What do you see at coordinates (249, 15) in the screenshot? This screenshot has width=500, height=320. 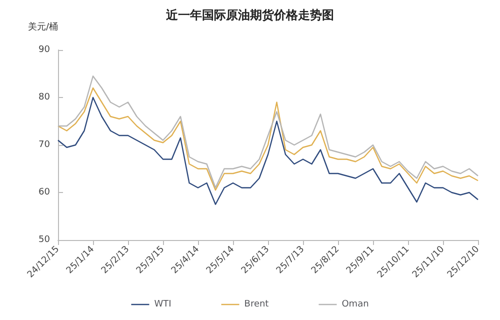 I see `chart-title: 近一年国际原油期货价格走势图` at bounding box center [249, 15].